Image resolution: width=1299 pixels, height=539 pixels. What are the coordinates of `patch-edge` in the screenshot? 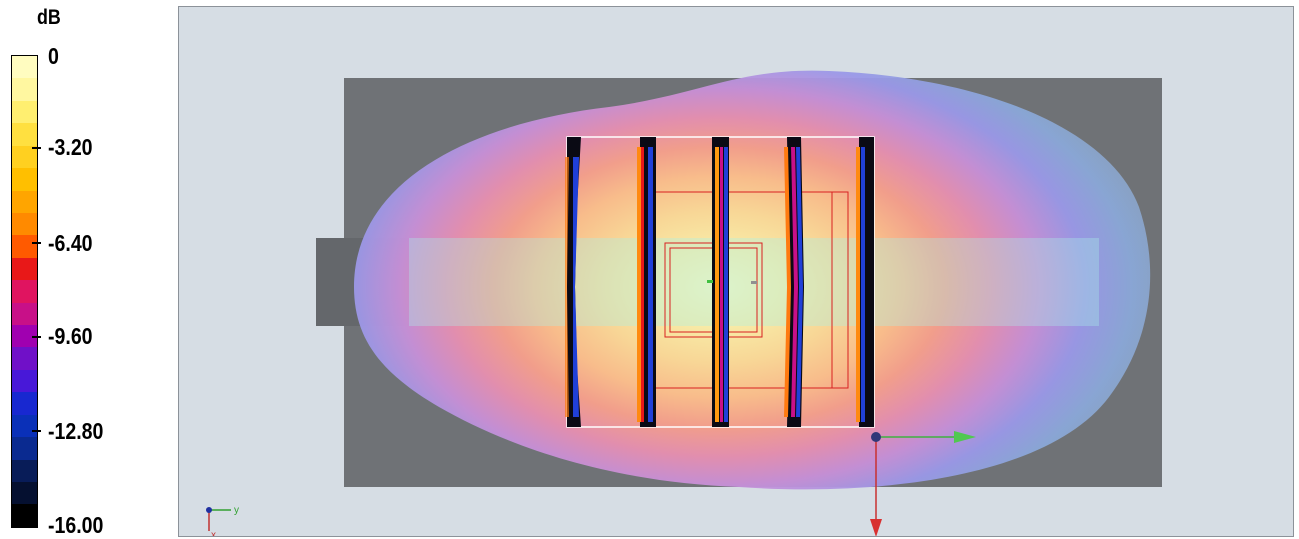 It's located at (840, 290).